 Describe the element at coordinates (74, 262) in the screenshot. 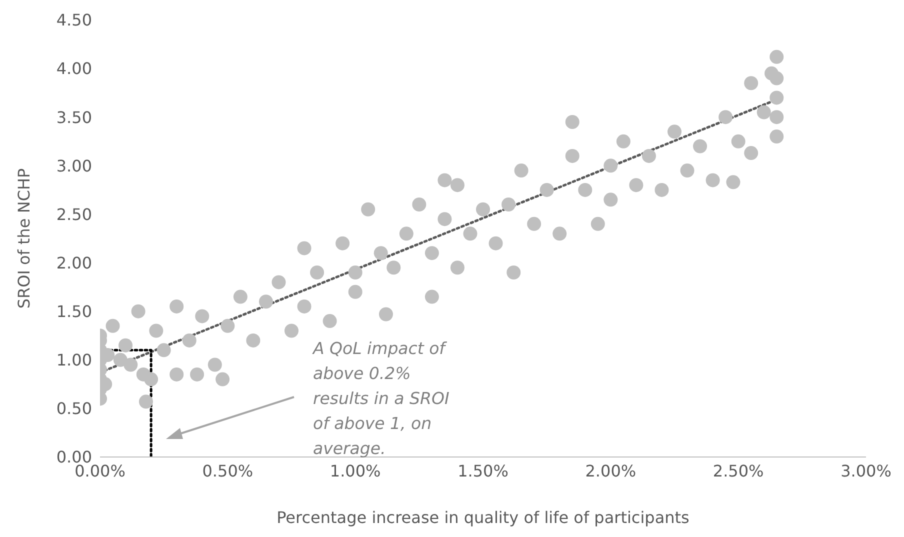

I see `y-tick-label: 2.00` at that location.